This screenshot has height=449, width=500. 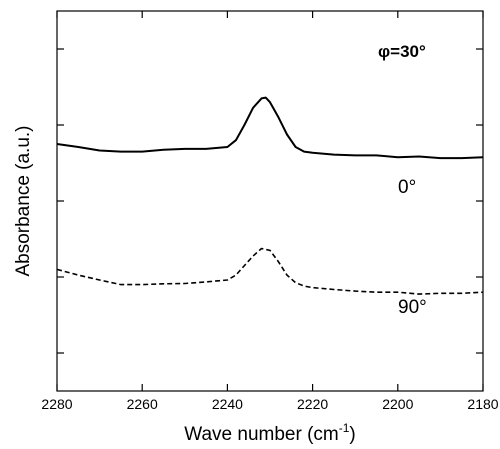 I want to click on x-tick-label: 2180, so click(x=482, y=404).